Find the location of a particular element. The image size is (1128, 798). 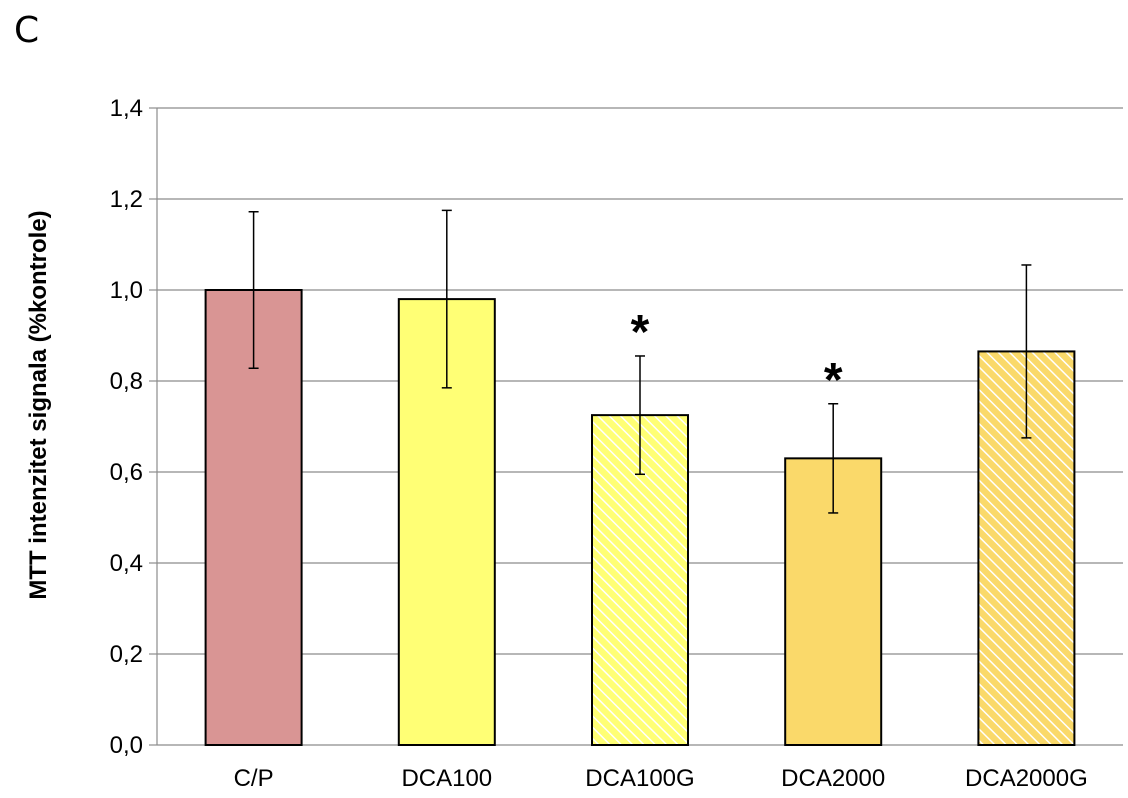

y-tick-label: 0,6 is located at coordinates (126, 472).